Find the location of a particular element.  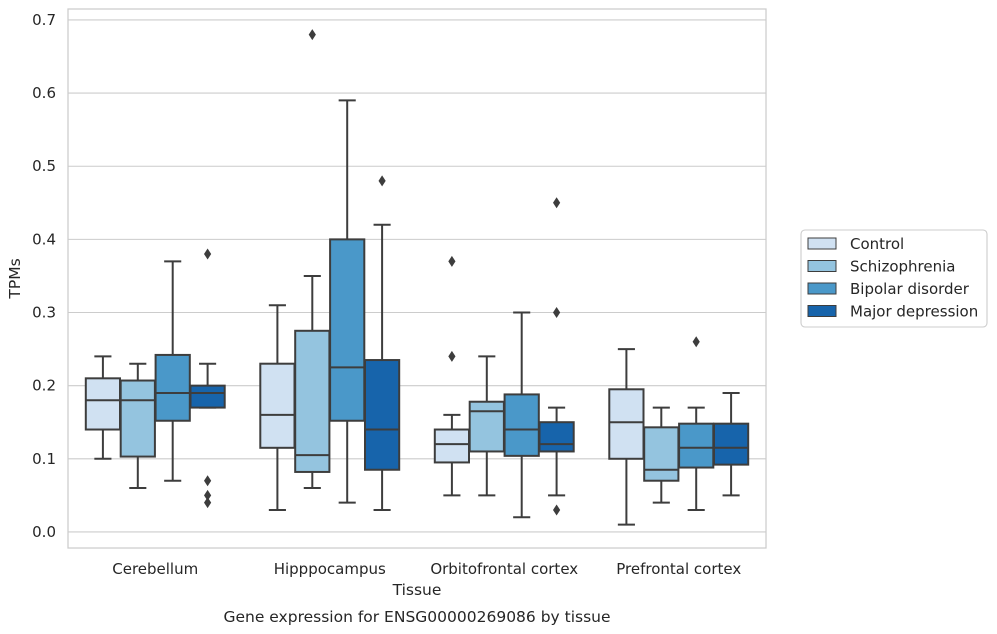

y-tick-label: 0.1 is located at coordinates (44, 459).